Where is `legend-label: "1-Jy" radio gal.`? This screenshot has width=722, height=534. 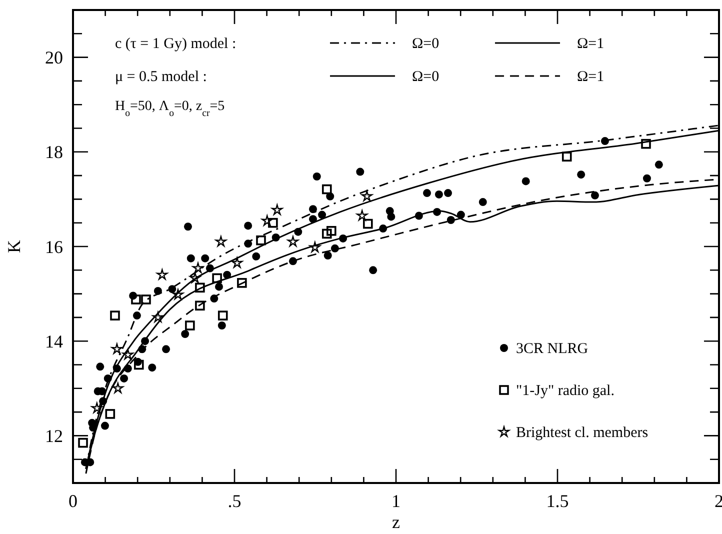
legend-label: "1-Jy" radio gal. is located at coordinates (565, 391).